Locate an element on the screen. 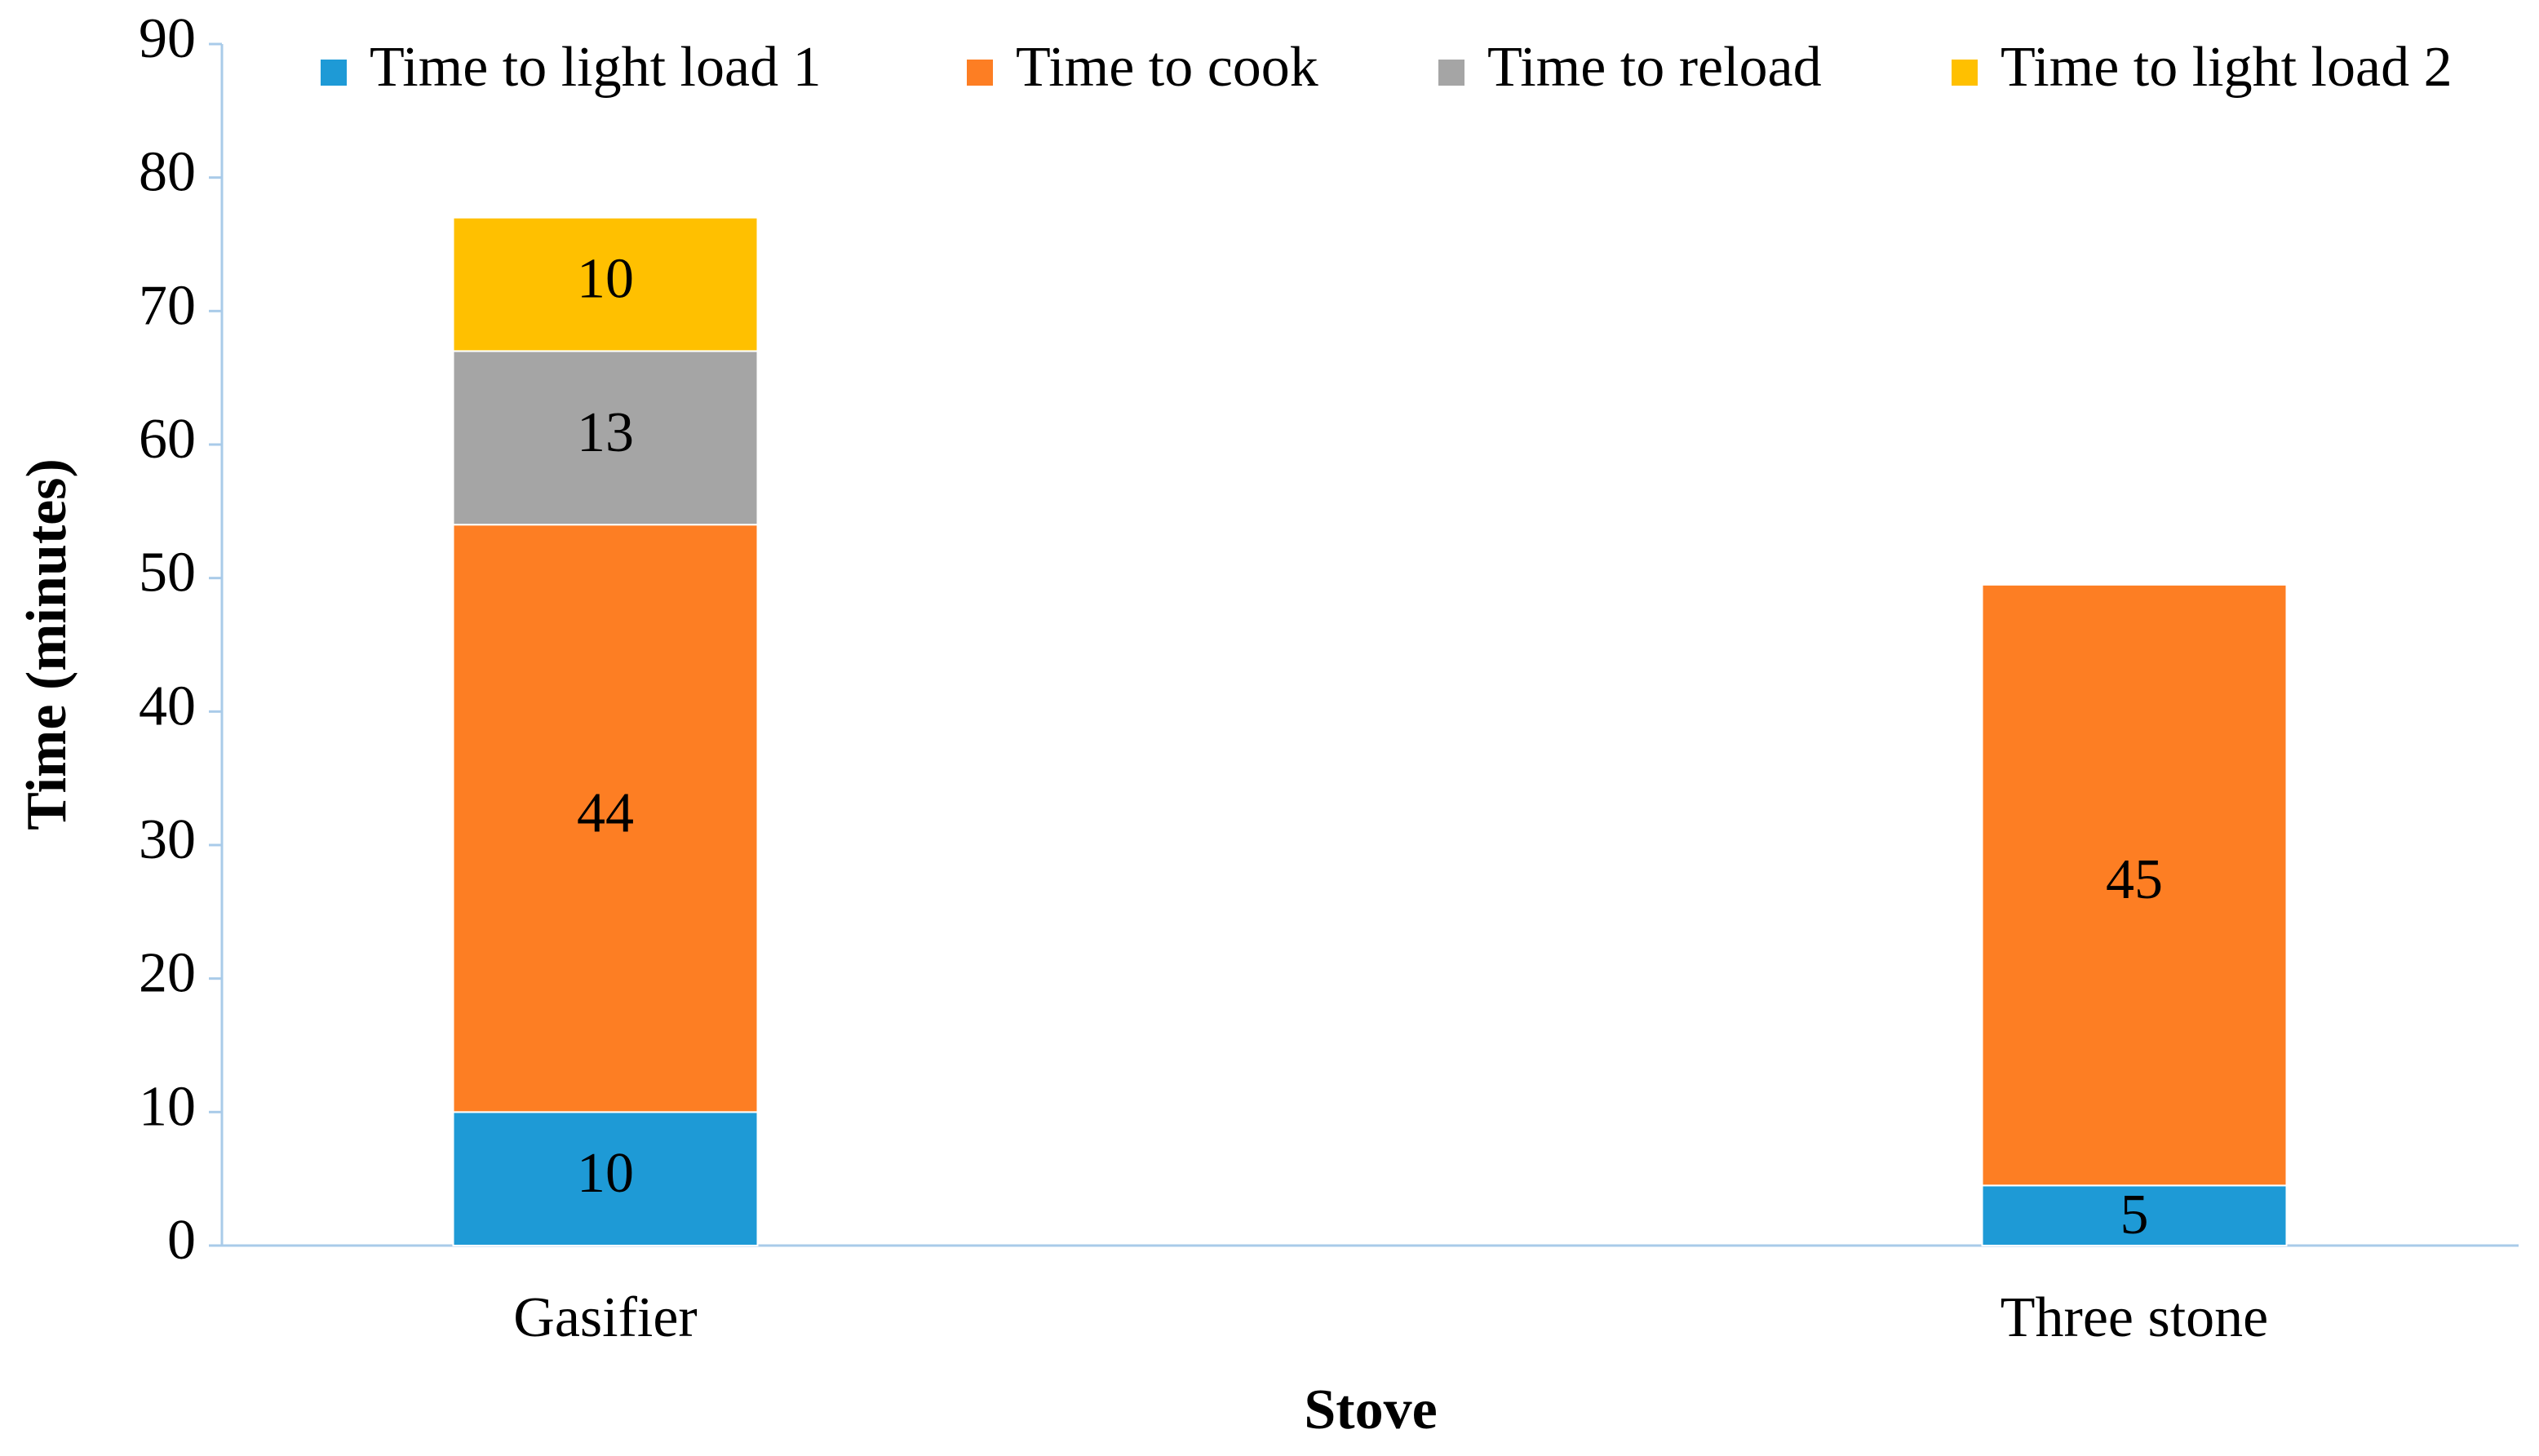  y-tick-label: 50 is located at coordinates (167, 573).